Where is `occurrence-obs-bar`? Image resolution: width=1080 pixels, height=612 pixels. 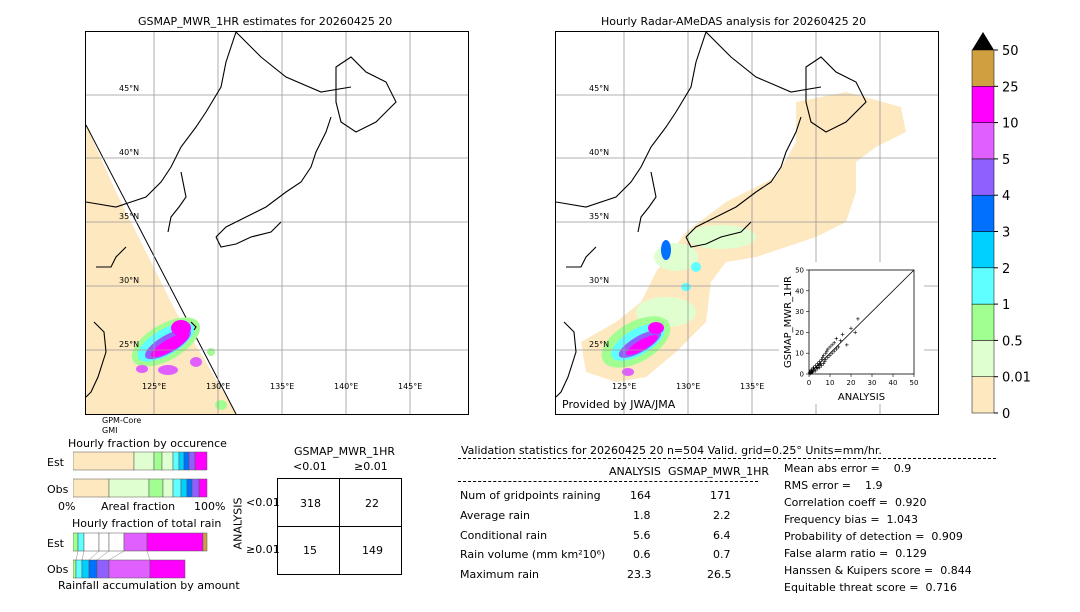
occurrence-obs-bar is located at coordinates (140, 488).